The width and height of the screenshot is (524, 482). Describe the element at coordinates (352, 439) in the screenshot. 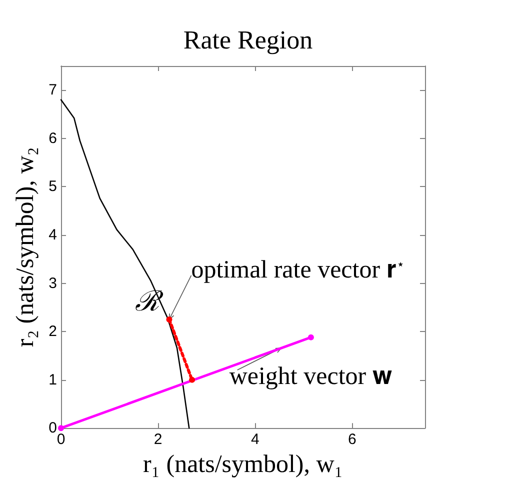

I see `x-tick-label: 6` at that location.